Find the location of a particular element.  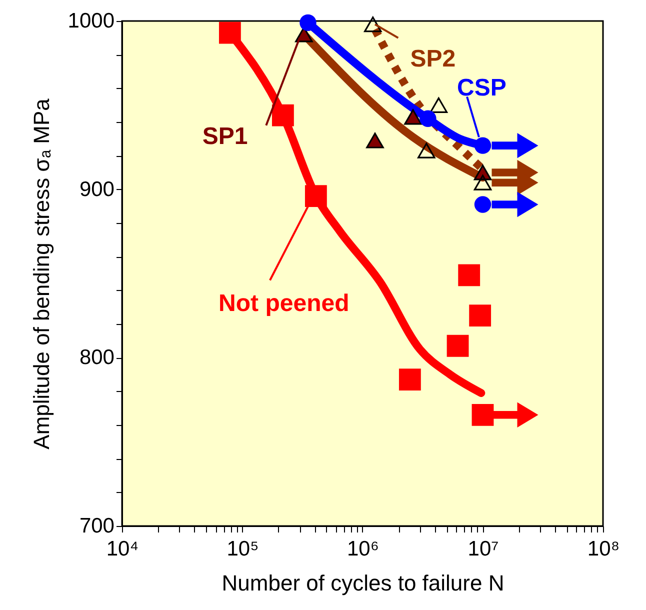

x-tick-label: 10⁵ is located at coordinates (242, 549).